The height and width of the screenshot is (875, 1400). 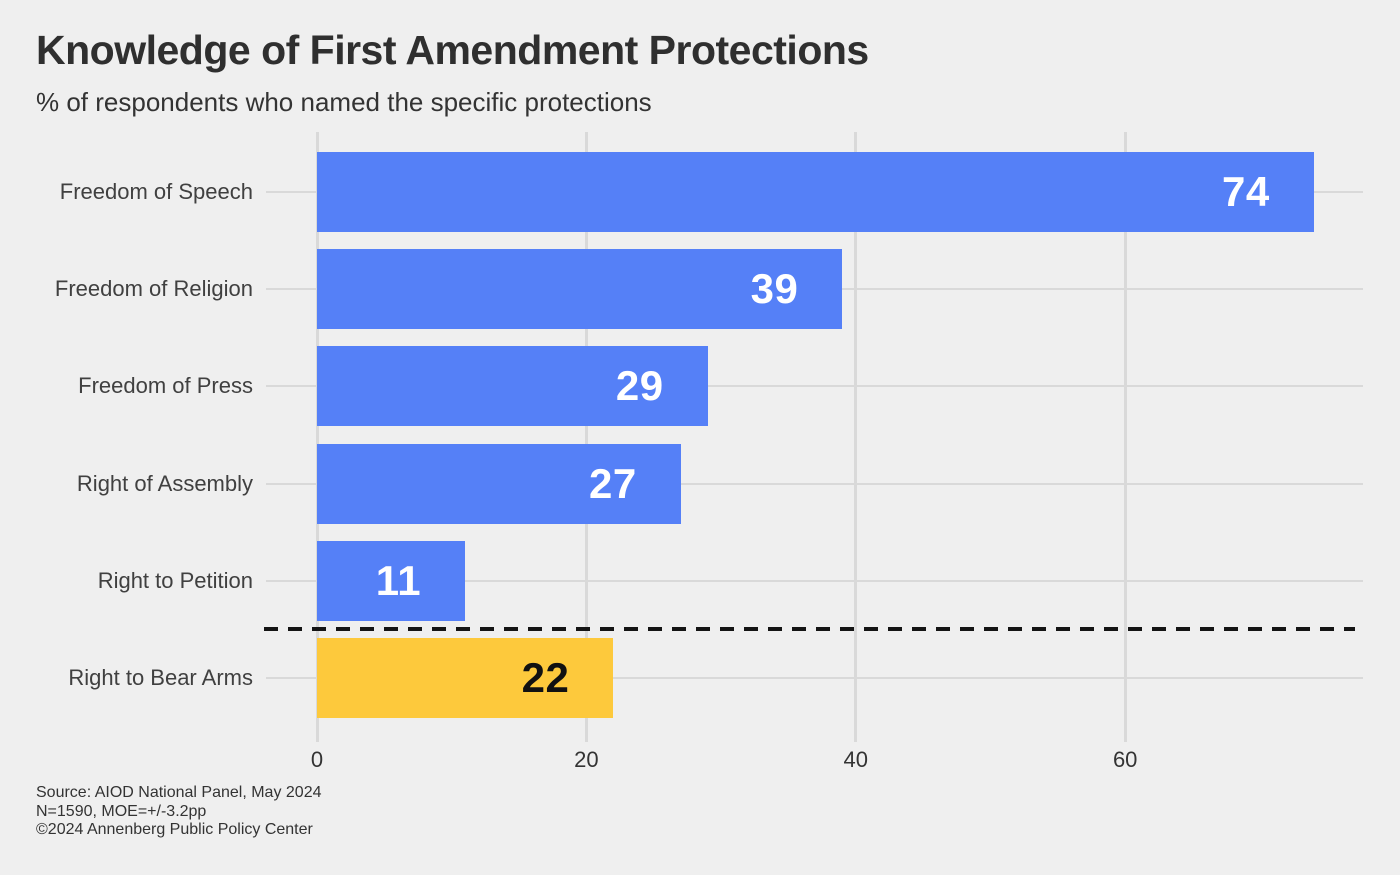 I want to click on bar-right-to-bear-arms: 22, so click(x=465, y=678).